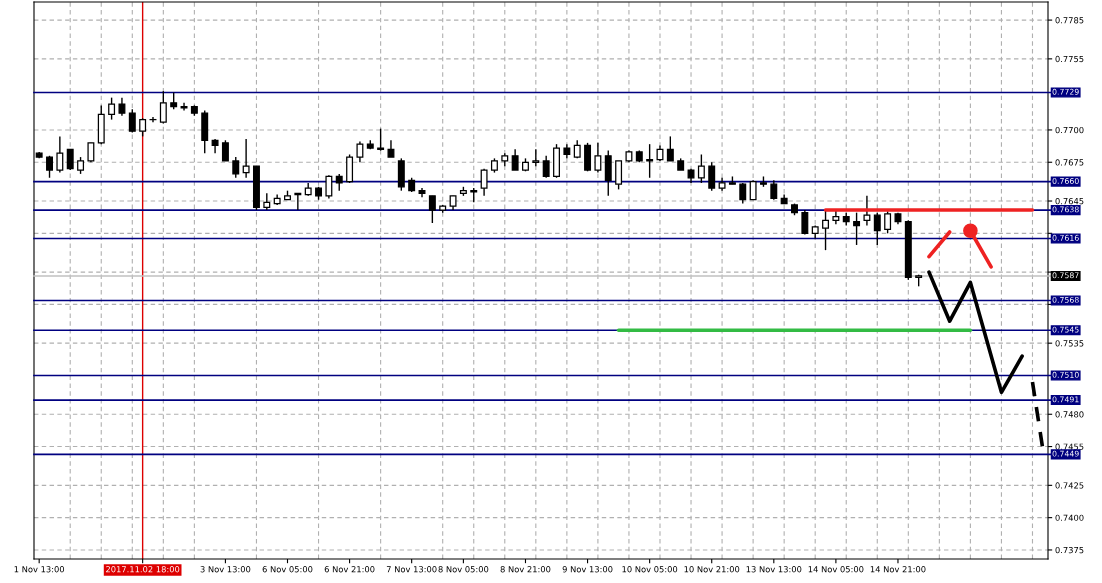  Describe the element at coordinates (1069, 20) in the screenshot. I see `y-tick-label: 0.7785` at that location.